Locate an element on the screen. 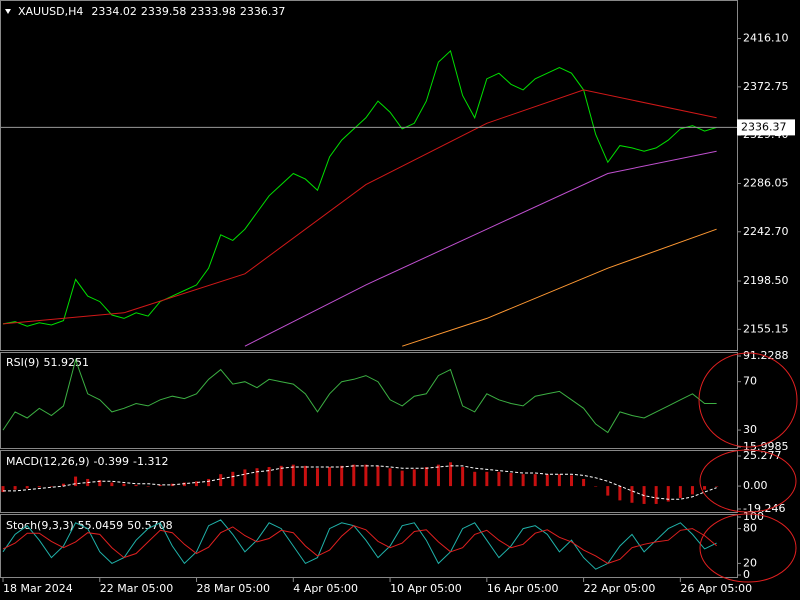 This screenshot has height=600, width=800. stoch-frame is located at coordinates (369, 546).